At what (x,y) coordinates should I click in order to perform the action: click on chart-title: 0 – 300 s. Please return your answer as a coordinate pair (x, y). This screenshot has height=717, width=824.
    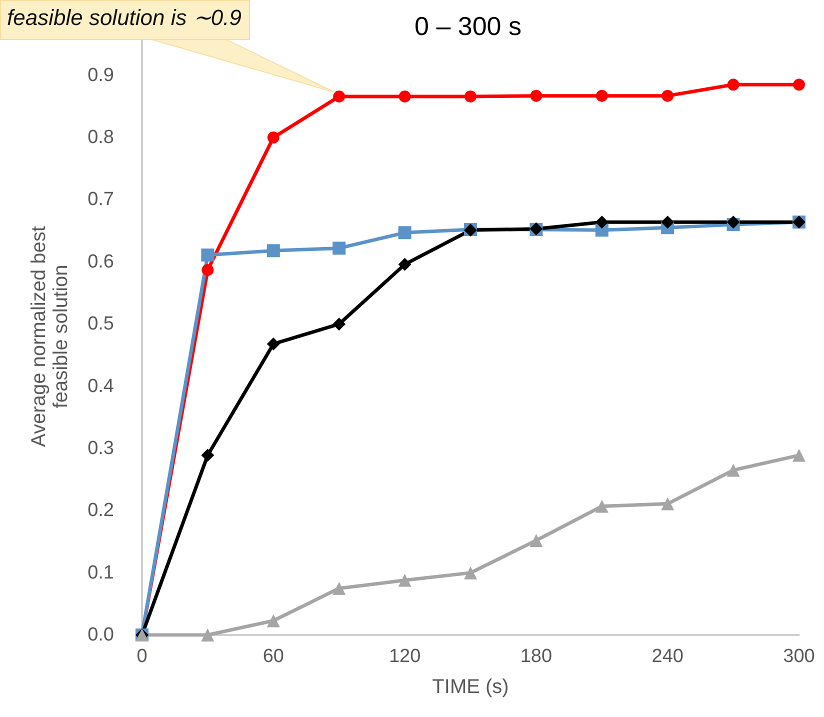
    Looking at the image, I should click on (468, 26).